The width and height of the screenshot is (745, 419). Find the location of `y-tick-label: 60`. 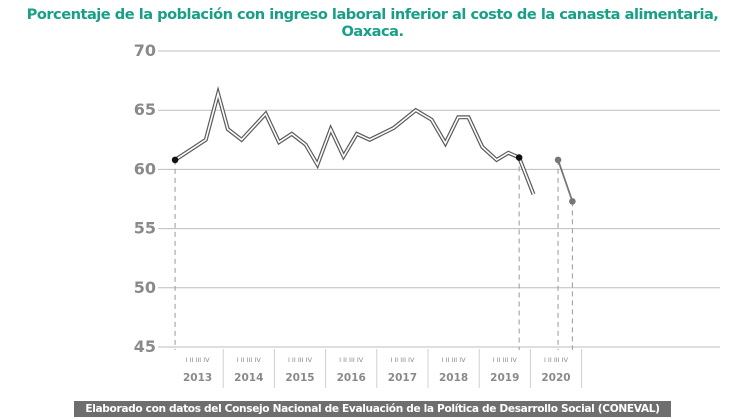

y-tick-label: 60 is located at coordinates (145, 168).